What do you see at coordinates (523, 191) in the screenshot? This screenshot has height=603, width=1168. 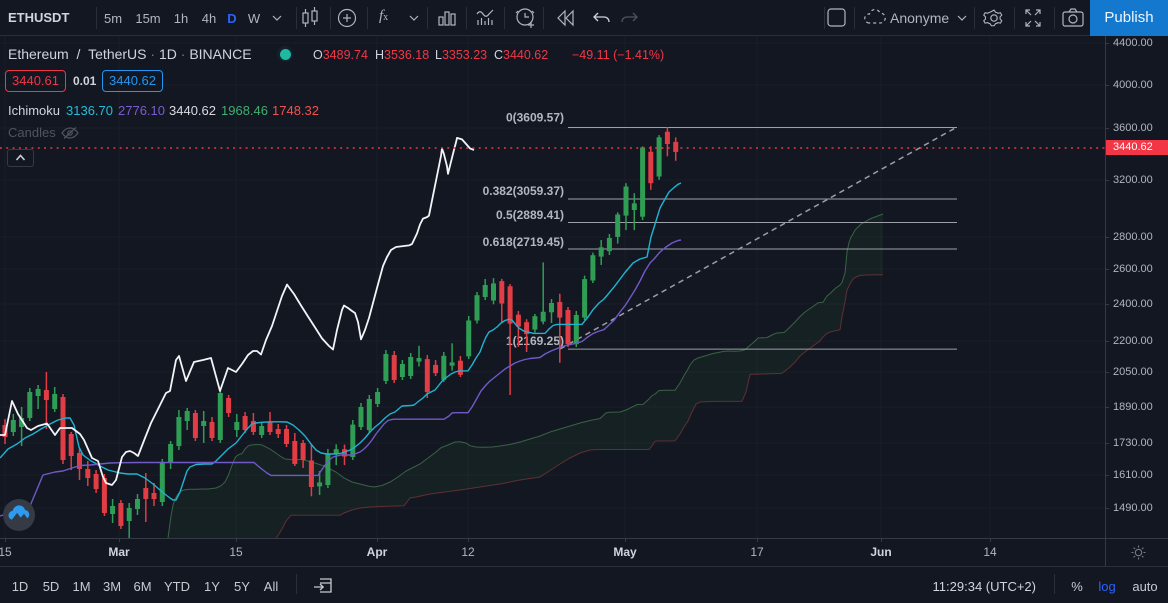 I see `svg-text: 0.382(3059.37)` at bounding box center [523, 191].